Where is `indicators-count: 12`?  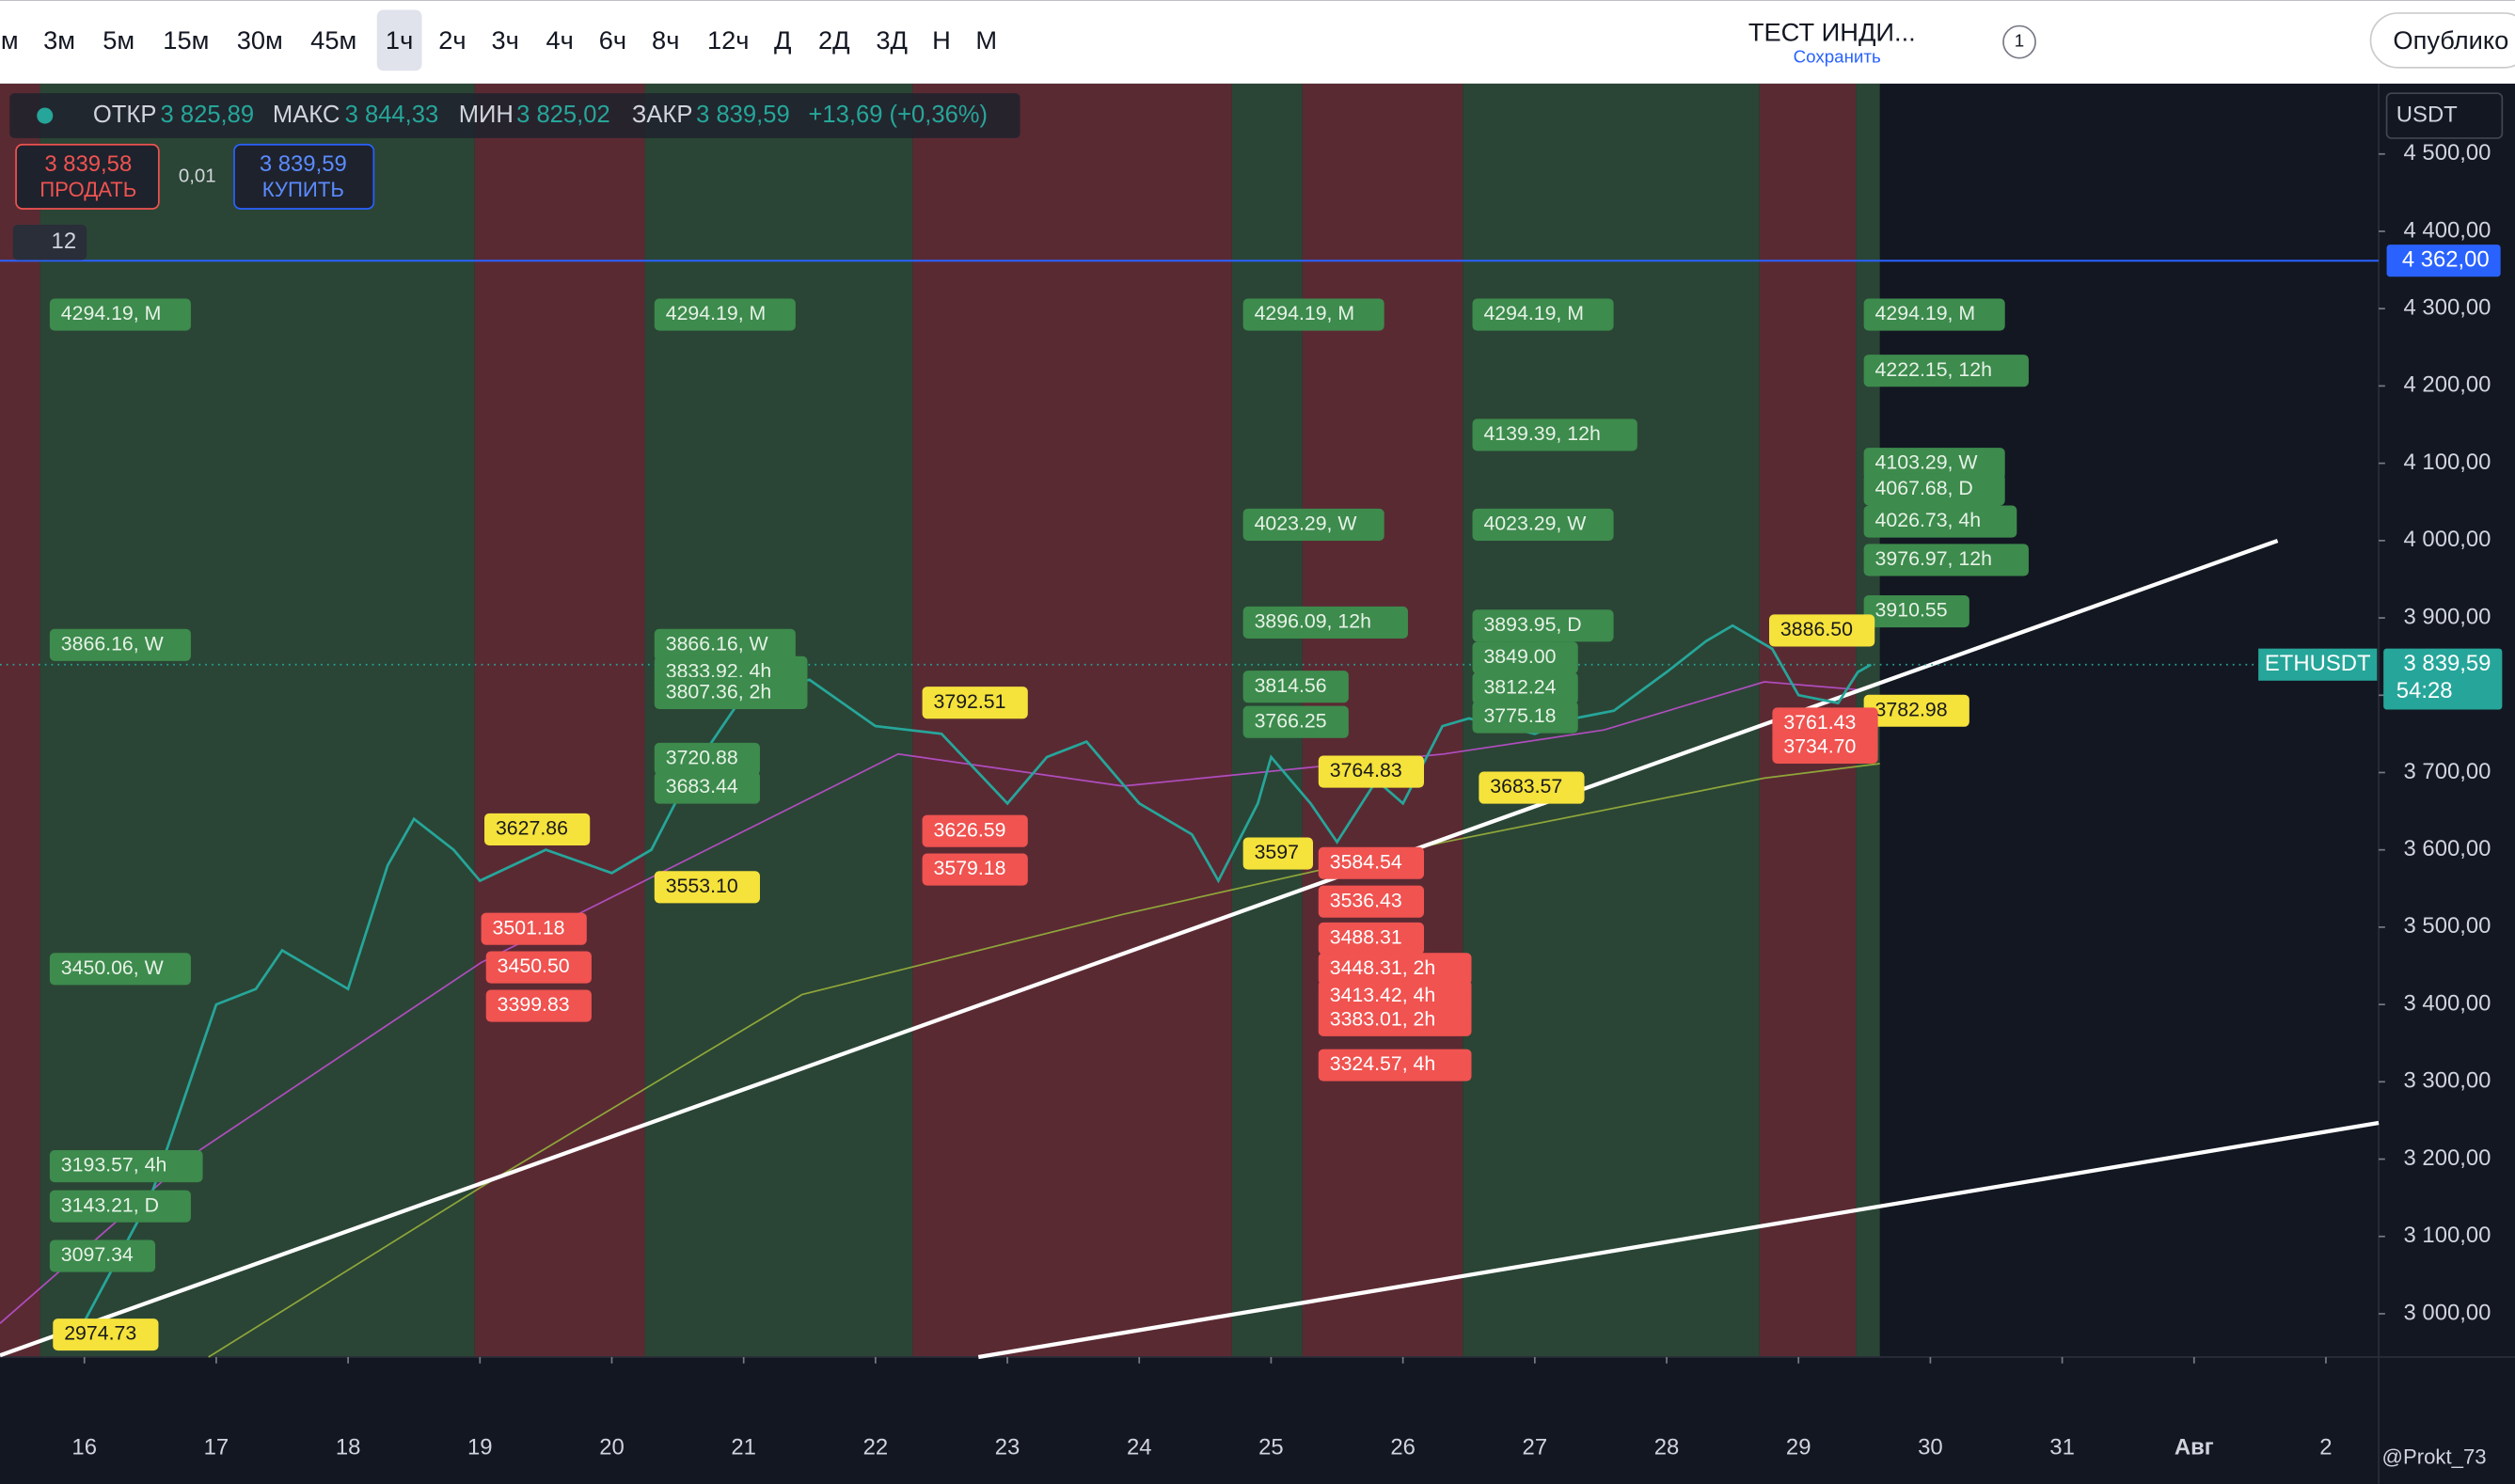
indicators-count: 12 is located at coordinates (64, 241).